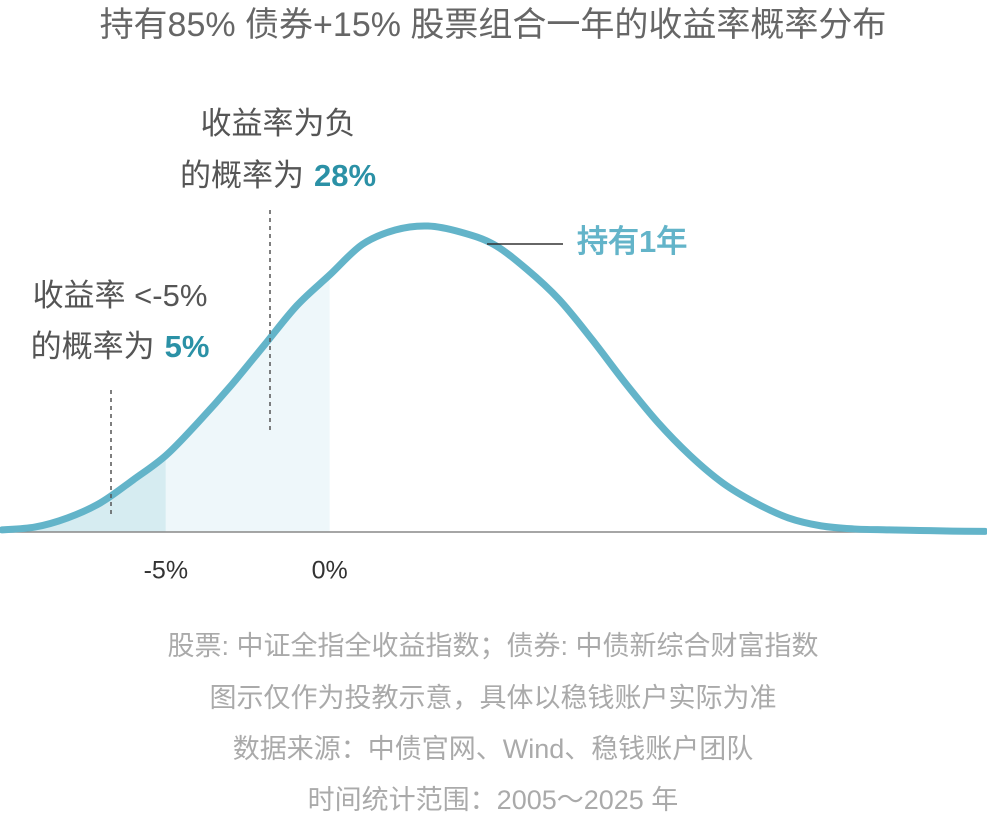 The width and height of the screenshot is (987, 825). What do you see at coordinates (120, 295) in the screenshot?
I see `annotation-text: 收益率 <-5%` at bounding box center [120, 295].